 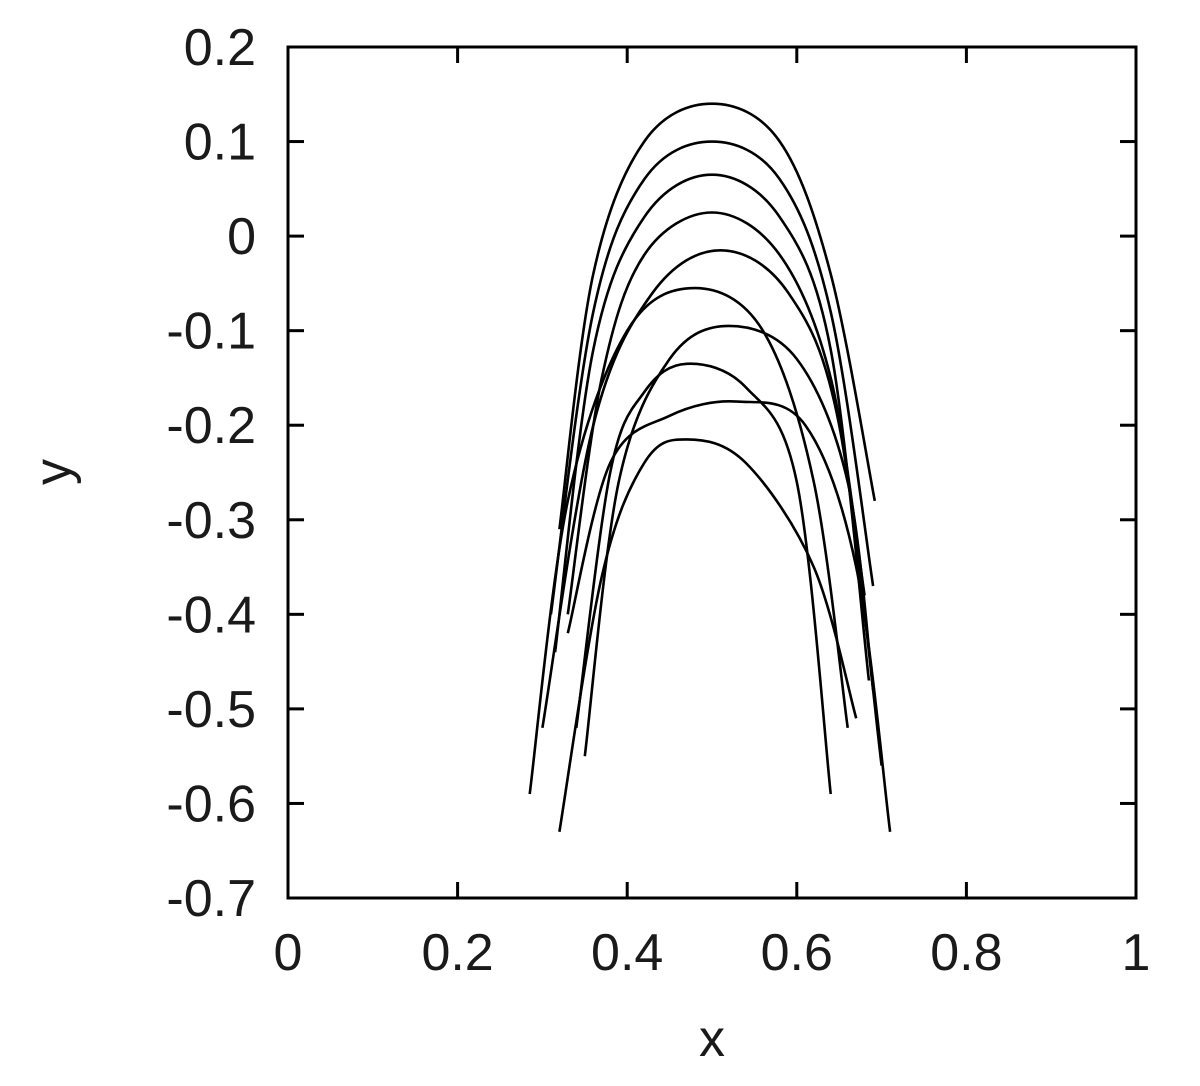 What do you see at coordinates (220, 48) in the screenshot?
I see `y-tick-label: 0.2` at bounding box center [220, 48].